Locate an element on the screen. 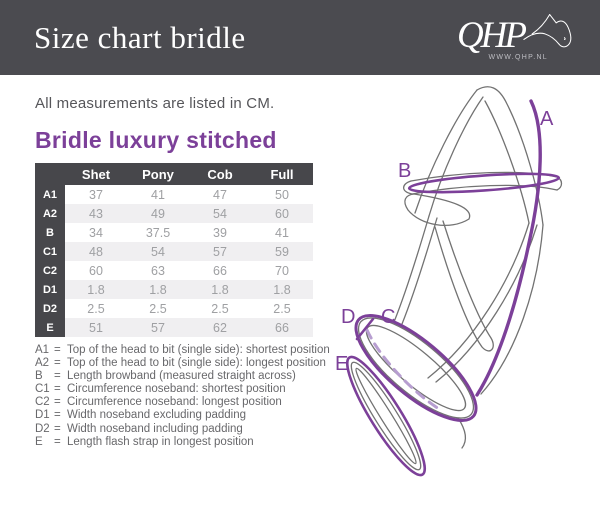 Image resolution: width=600 pixels, height=514 pixels. legend-line: D2 = Width noseband including padding is located at coordinates (187, 429).